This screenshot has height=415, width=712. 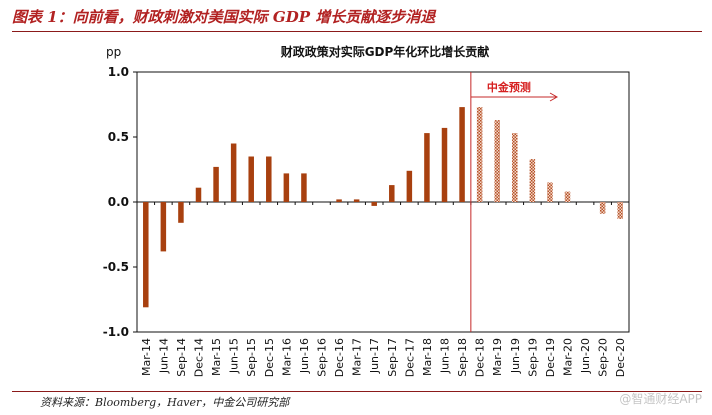 I want to click on x-tick-label: Sep-20, so click(x=603, y=357).